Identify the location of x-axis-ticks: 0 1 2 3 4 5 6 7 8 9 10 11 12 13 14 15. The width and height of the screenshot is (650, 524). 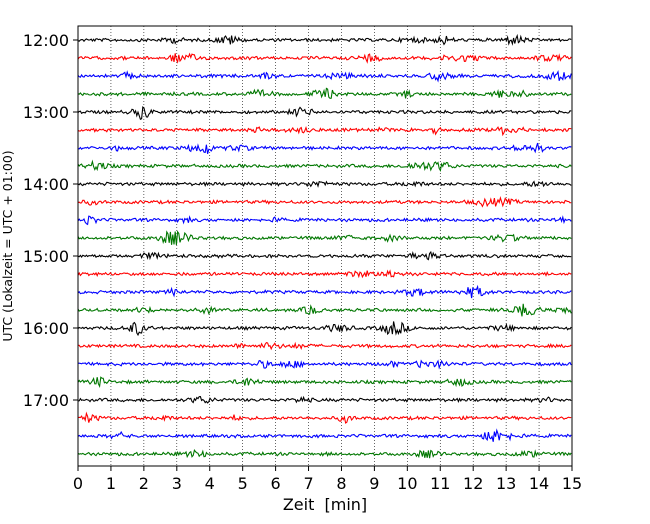
(327, 479).